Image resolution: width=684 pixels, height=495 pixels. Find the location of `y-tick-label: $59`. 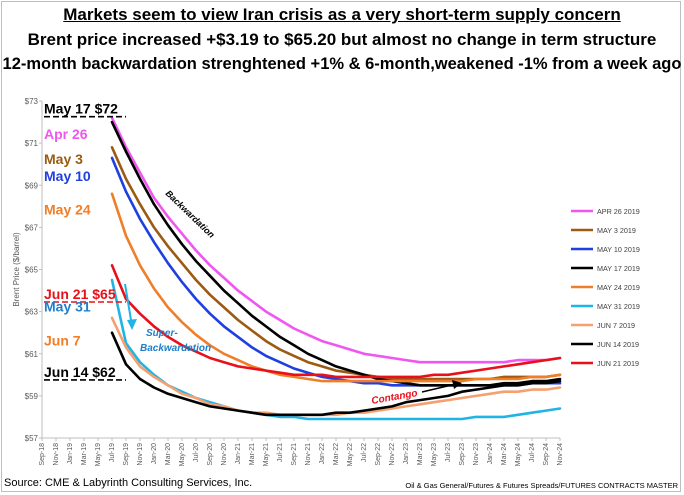

y-tick-label: $59 is located at coordinates (32, 396).